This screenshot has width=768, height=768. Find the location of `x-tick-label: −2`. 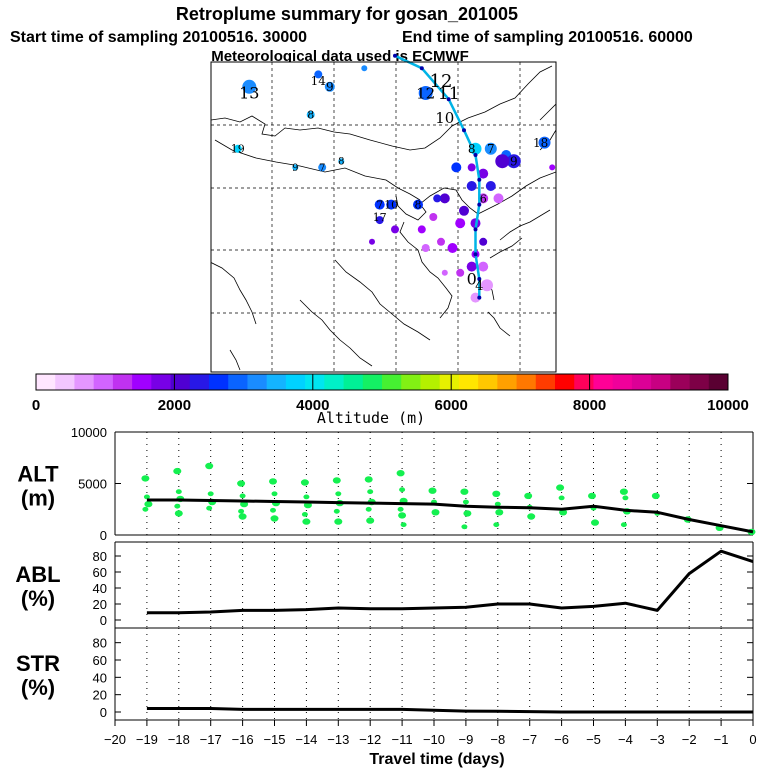

x-tick-label: −2 is located at coordinates (689, 739).